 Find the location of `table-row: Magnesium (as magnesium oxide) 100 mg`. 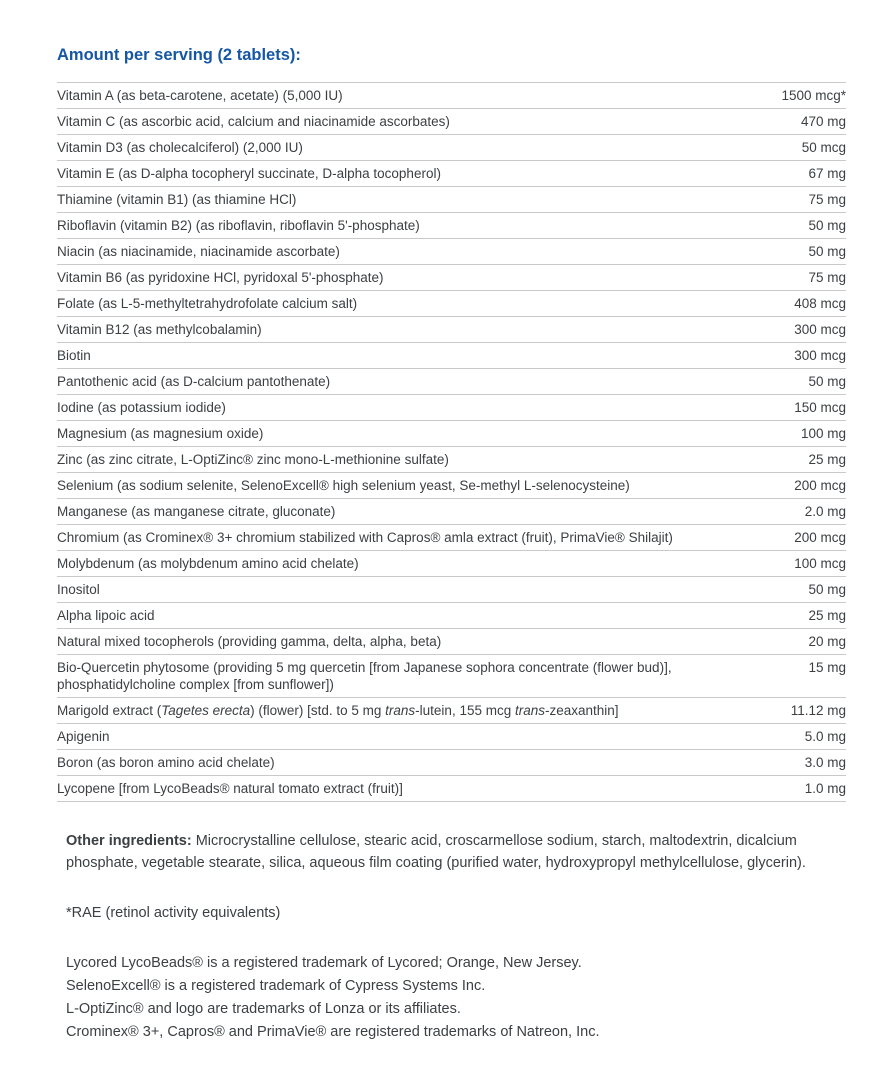

table-row: Magnesium (as magnesium oxide) 100 mg is located at coordinates (451, 434).